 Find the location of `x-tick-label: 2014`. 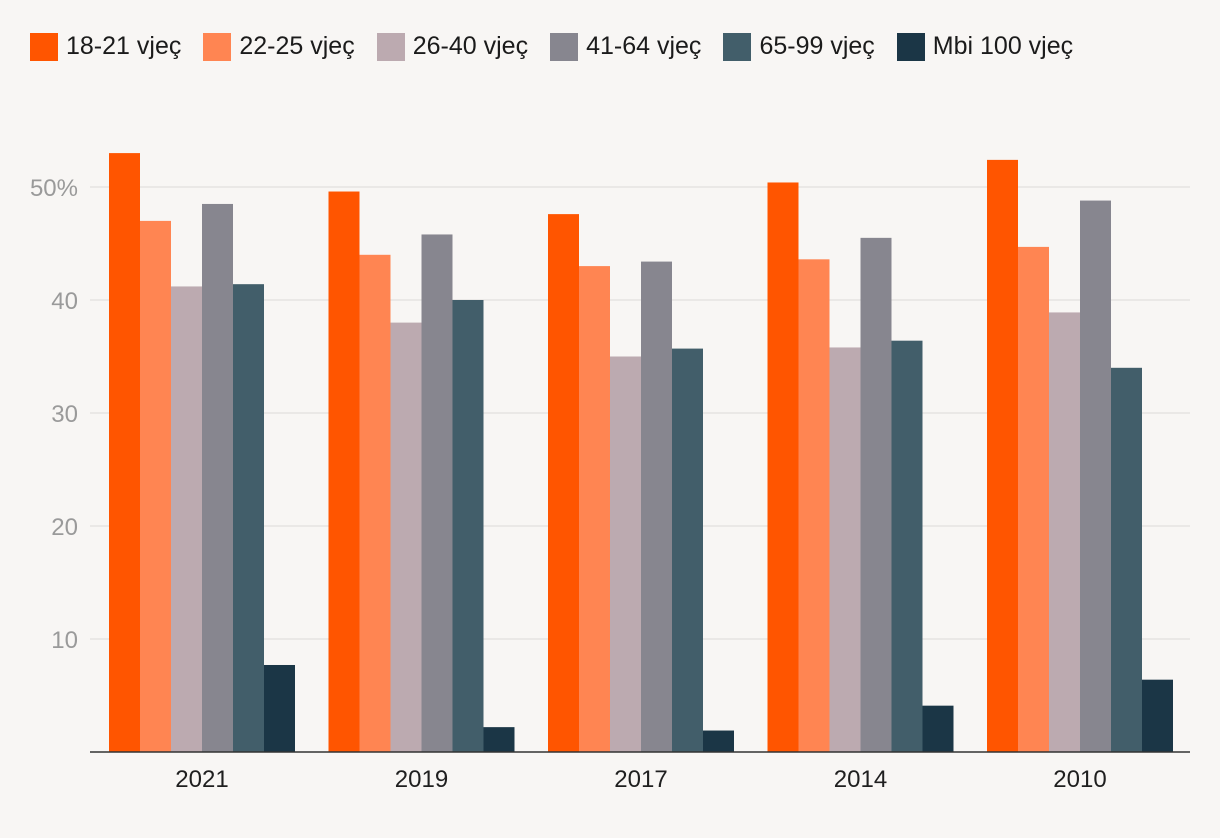

x-tick-label: 2014 is located at coordinates (860, 779).